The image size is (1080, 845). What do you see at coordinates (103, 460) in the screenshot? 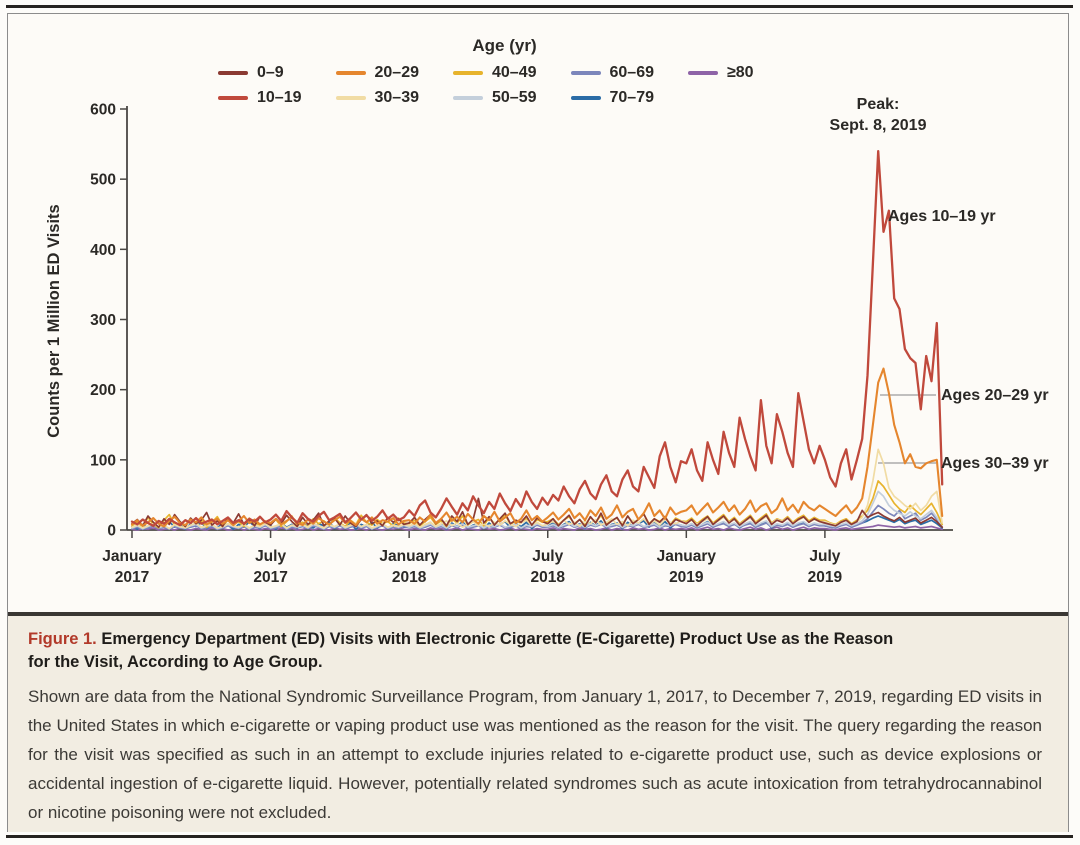
I see `y-tick-label: 100` at bounding box center [103, 460].